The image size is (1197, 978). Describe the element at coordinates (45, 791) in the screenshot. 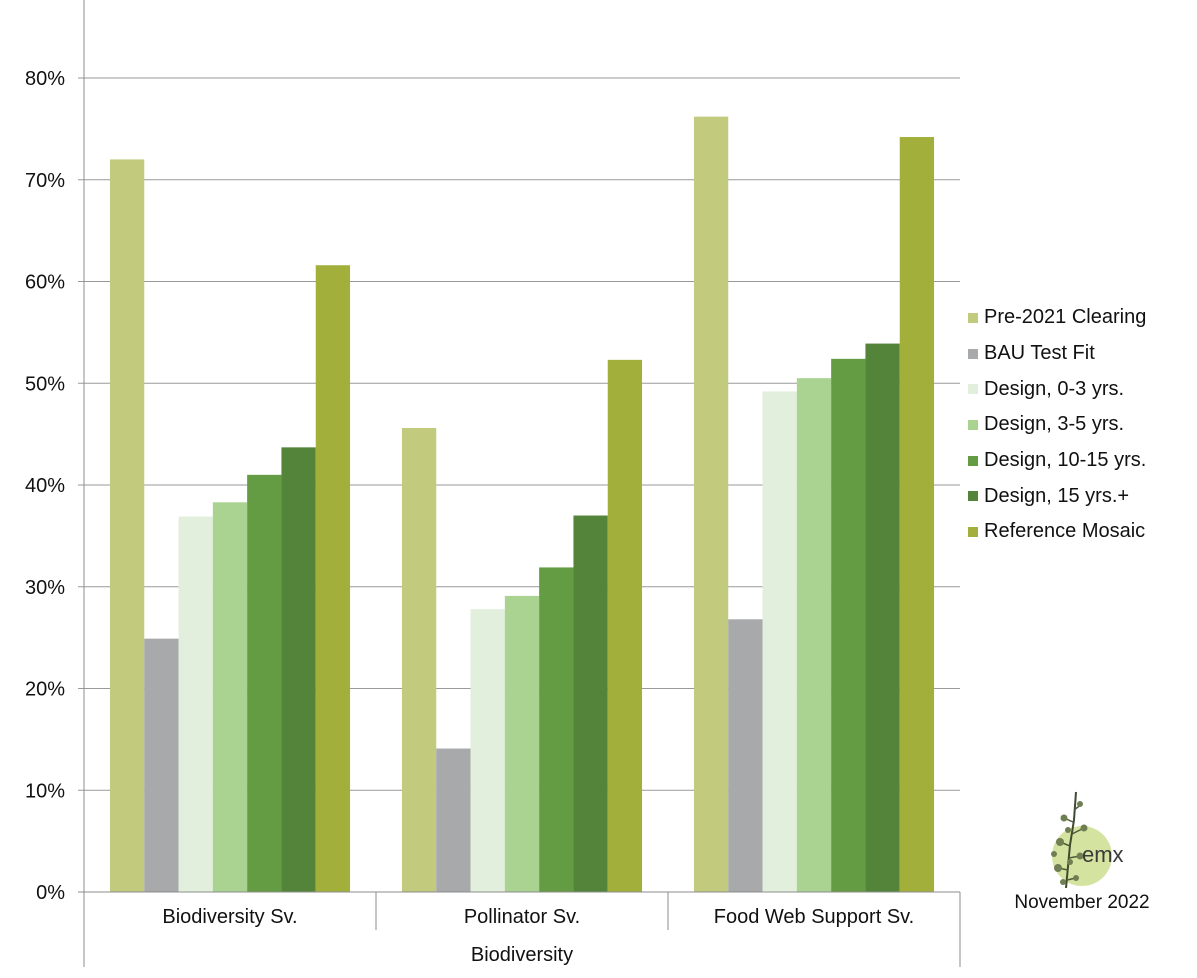

I see `y-tick-label: 10%` at that location.